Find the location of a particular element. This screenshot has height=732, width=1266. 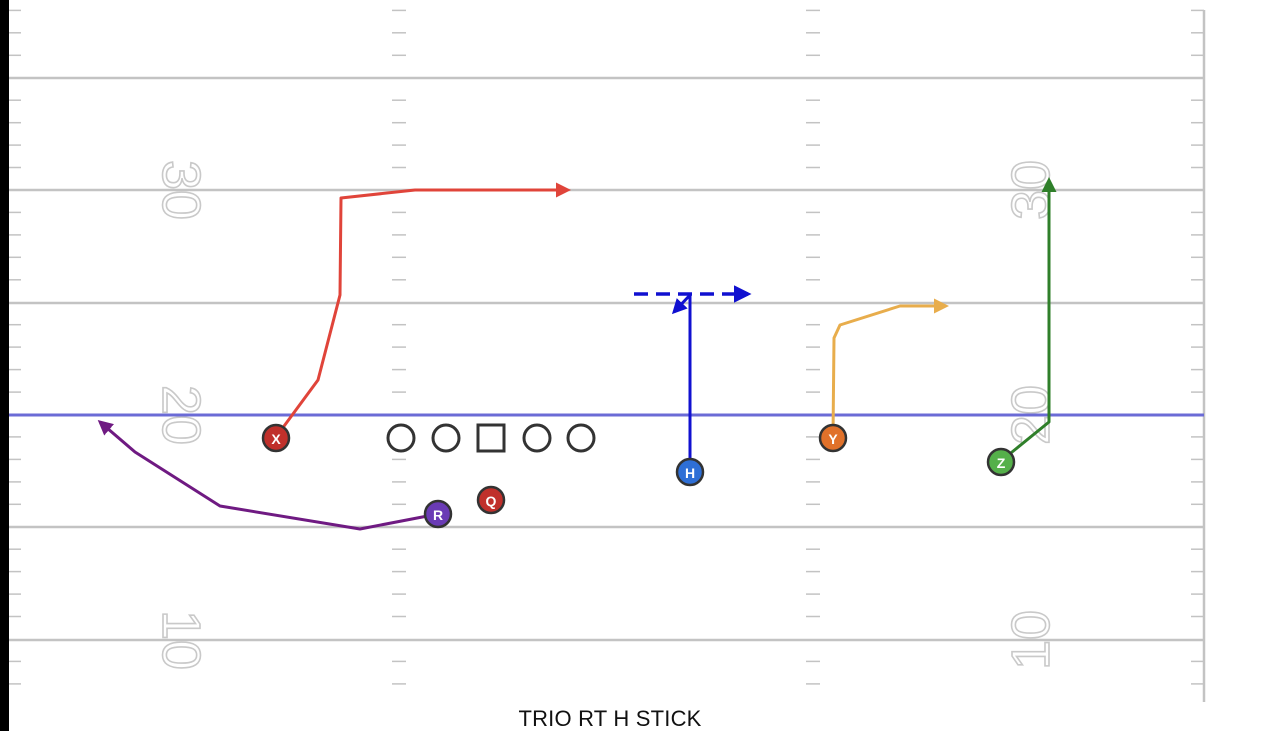

left-edge-bar is located at coordinates (4, 365).